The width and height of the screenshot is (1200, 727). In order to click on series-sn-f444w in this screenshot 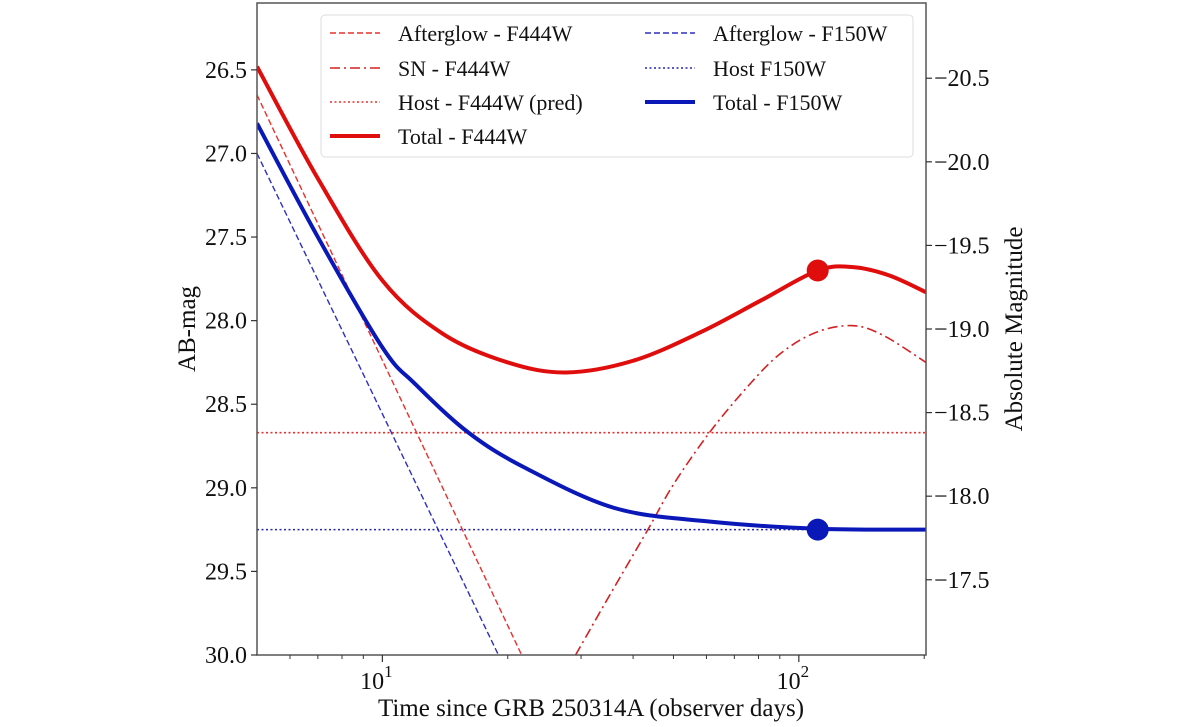, I will do `click(750, 489)`.